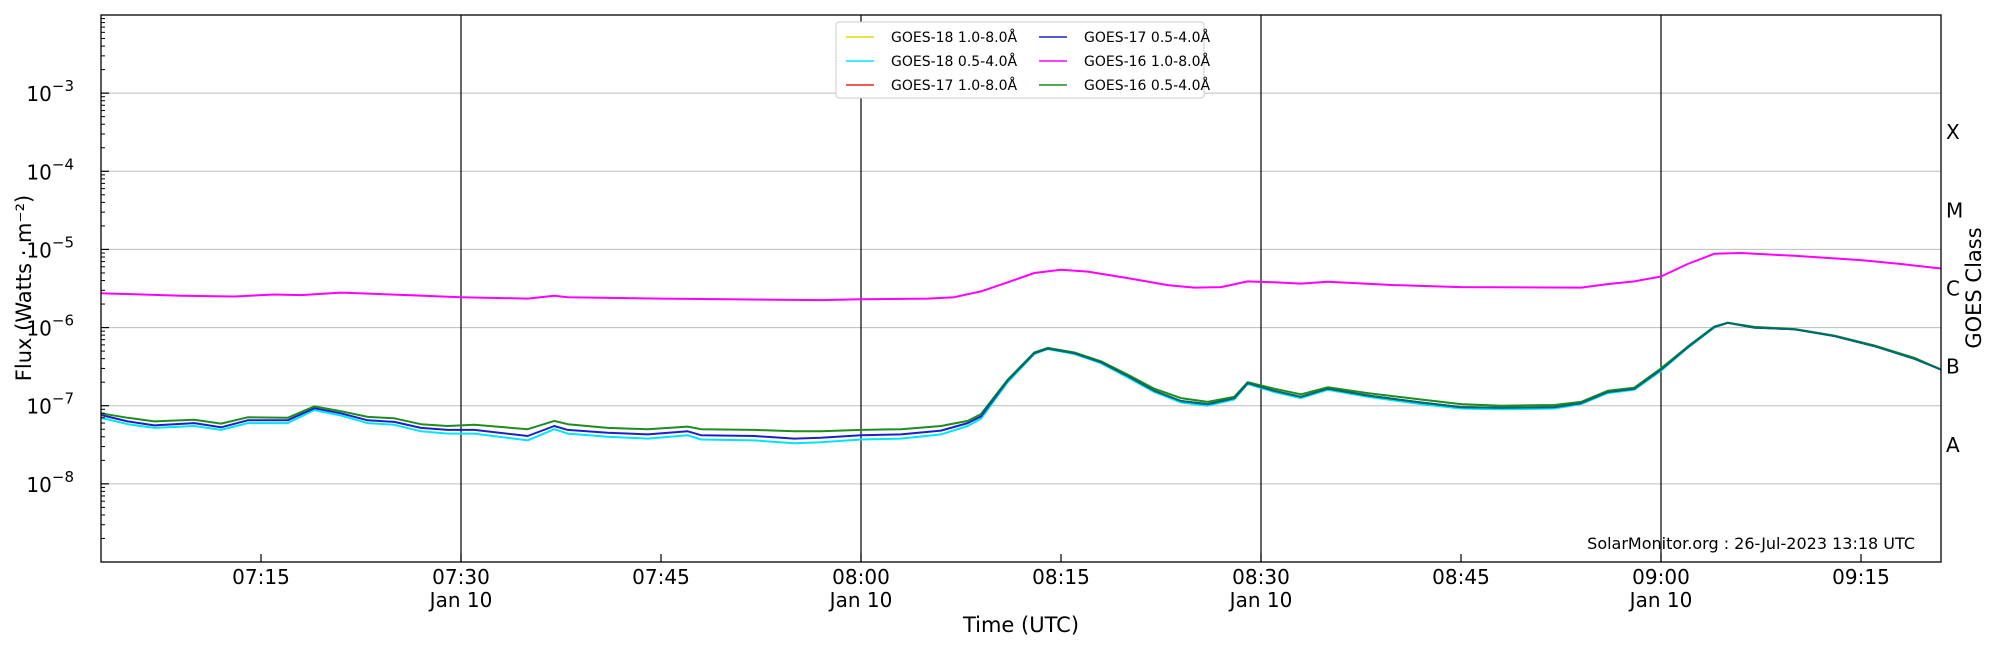 The height and width of the screenshot is (650, 2000). I want to click on x-tick-label: 08:00, so click(861, 577).